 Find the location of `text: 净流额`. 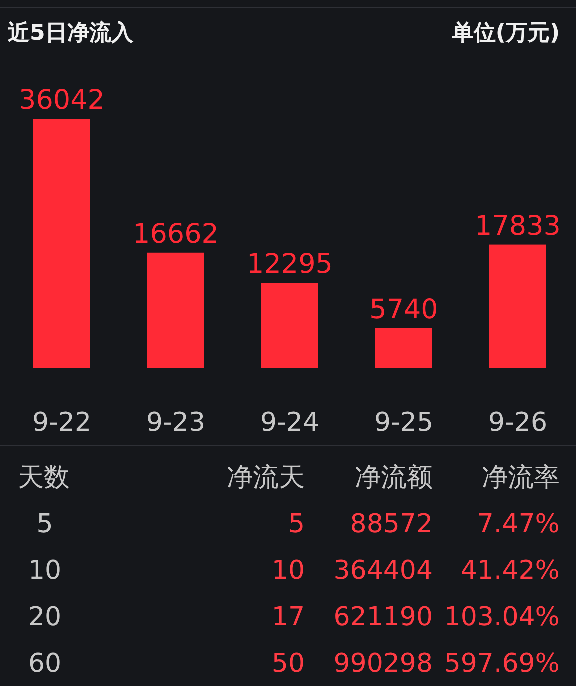

text: 净流额 is located at coordinates (394, 478).